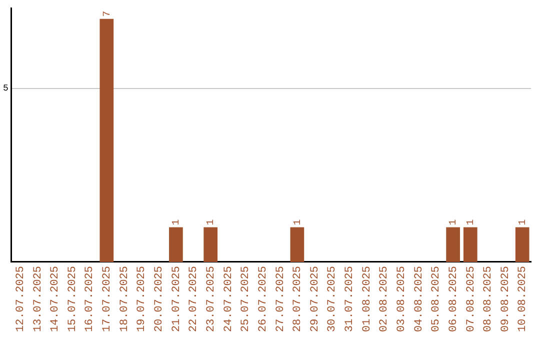  What do you see at coordinates (228, 299) in the screenshot?
I see `x-tick-label: 24.07.2025` at bounding box center [228, 299].